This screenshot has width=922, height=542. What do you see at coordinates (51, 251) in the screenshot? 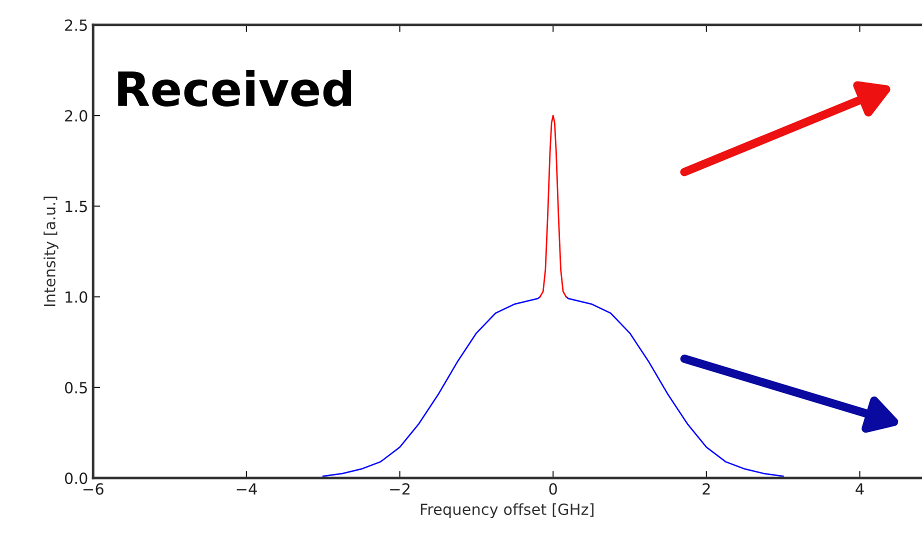
I see `y-axis-title: Intensity [a.u.]` at bounding box center [51, 251].